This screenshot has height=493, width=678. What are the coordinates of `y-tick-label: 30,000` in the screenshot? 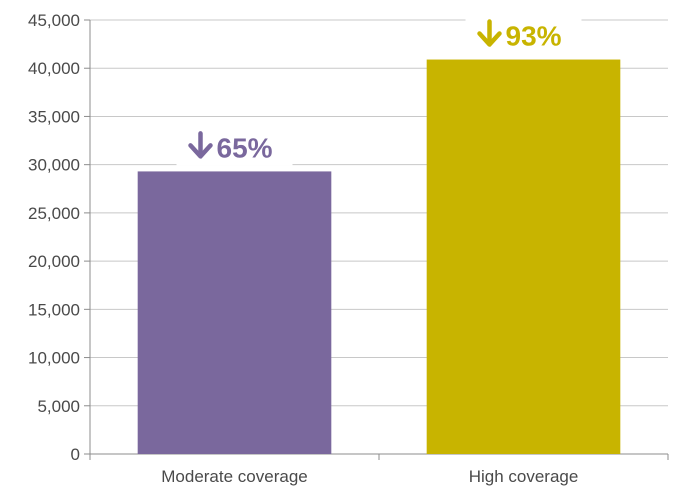 It's located at (54, 165).